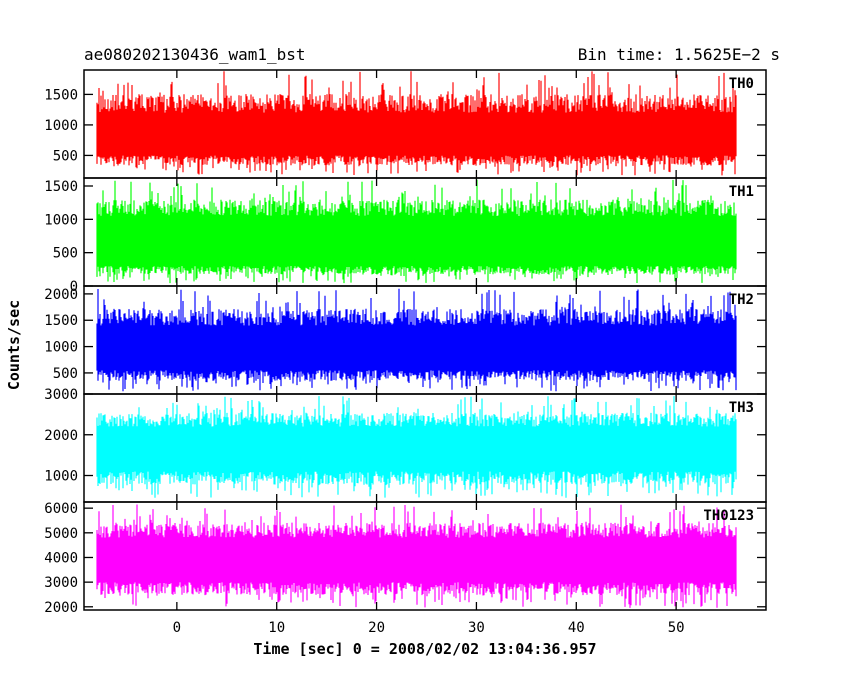 The height and width of the screenshot is (680, 850). Describe the element at coordinates (61, 534) in the screenshot. I see `y-tick-label-th0123: 5000` at that location.